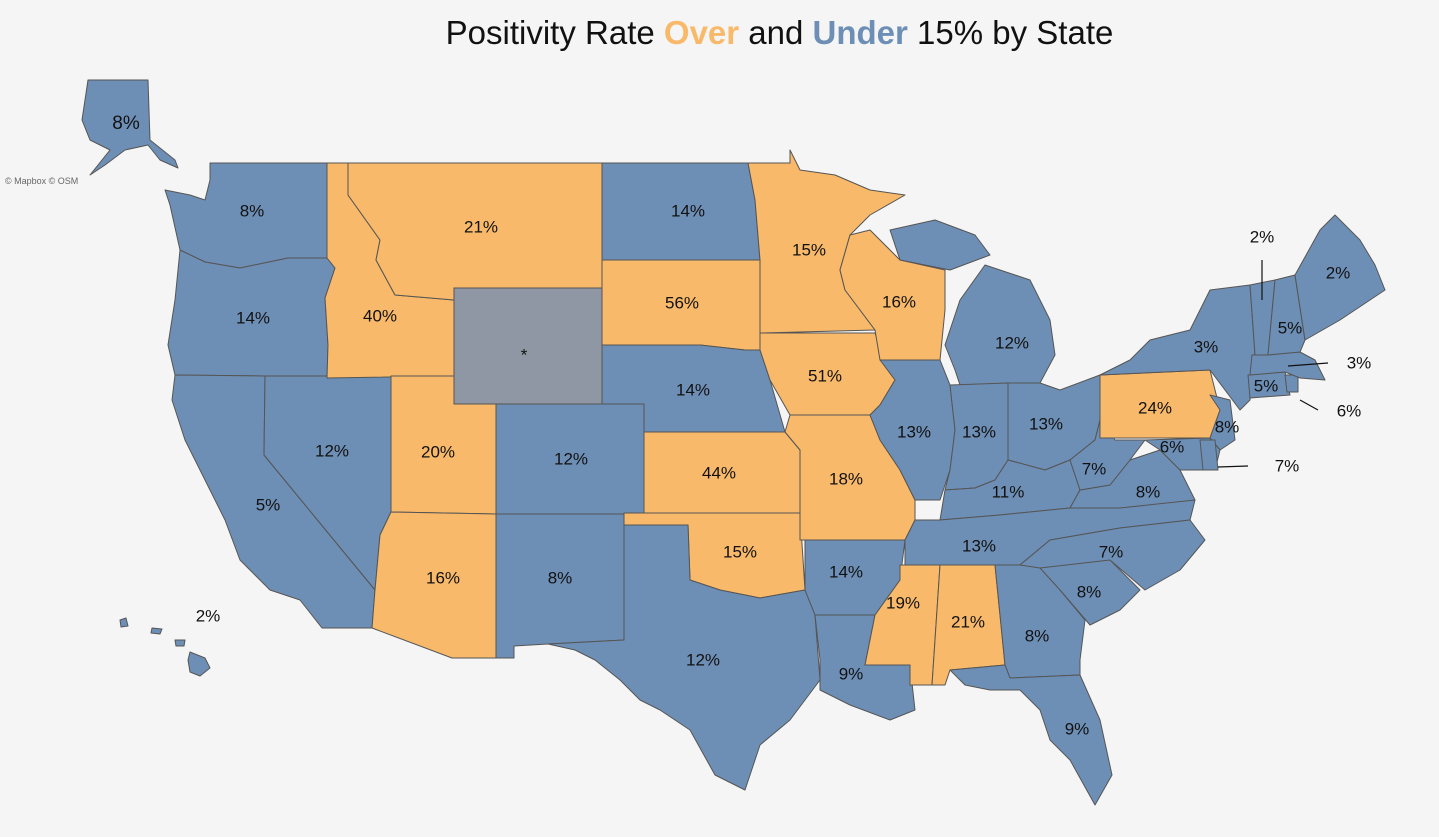  I want to click on state-shape-wi, so click(892, 295).